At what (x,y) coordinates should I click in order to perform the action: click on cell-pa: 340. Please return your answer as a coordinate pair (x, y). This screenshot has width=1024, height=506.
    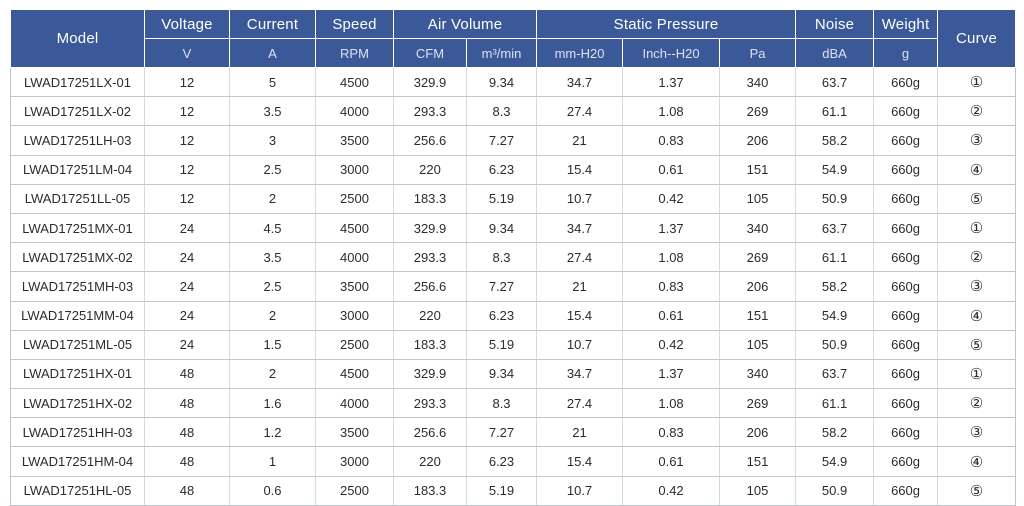
    Looking at the image, I should click on (758, 228).